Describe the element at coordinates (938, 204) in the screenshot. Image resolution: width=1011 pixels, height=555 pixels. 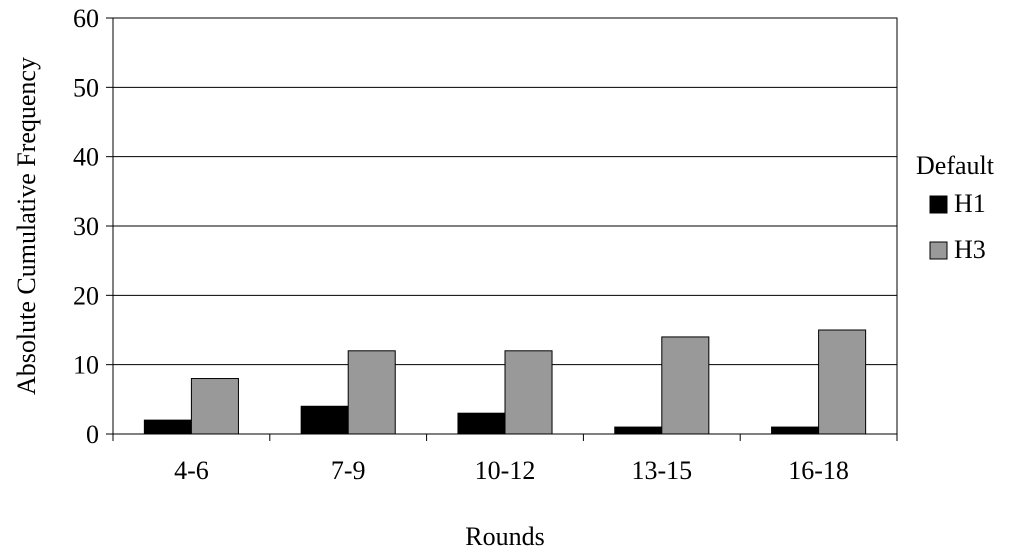
I see `legend-swatch-h1` at that location.